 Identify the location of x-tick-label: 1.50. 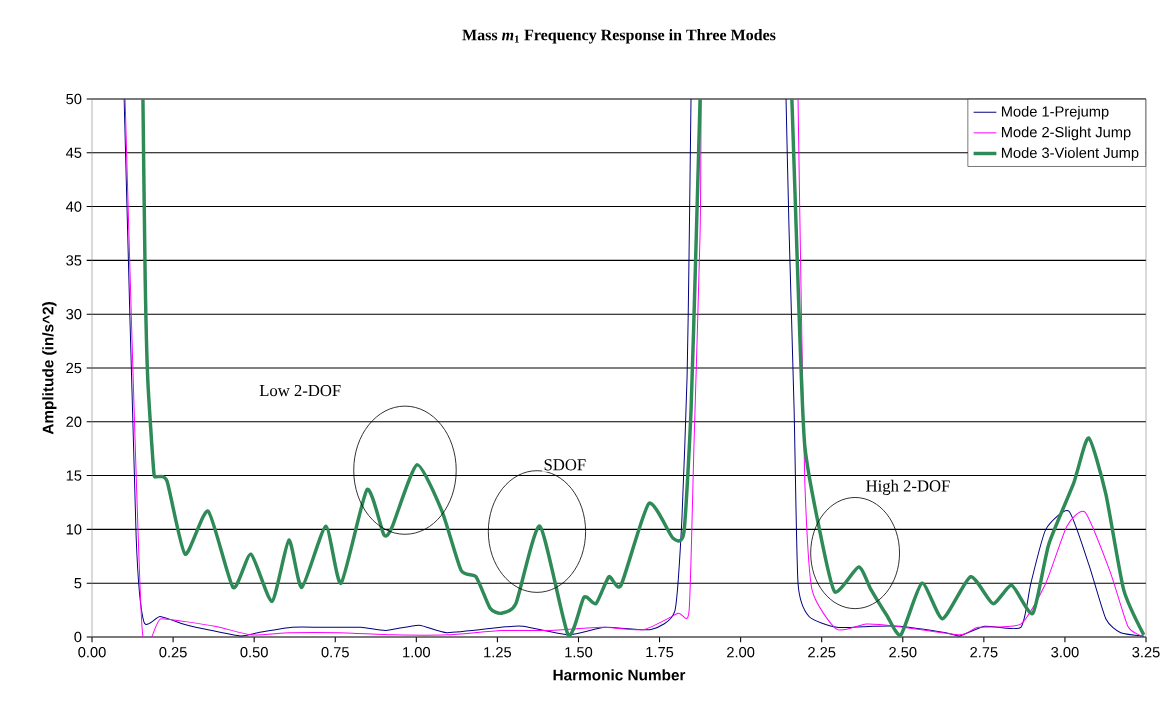
(579, 652).